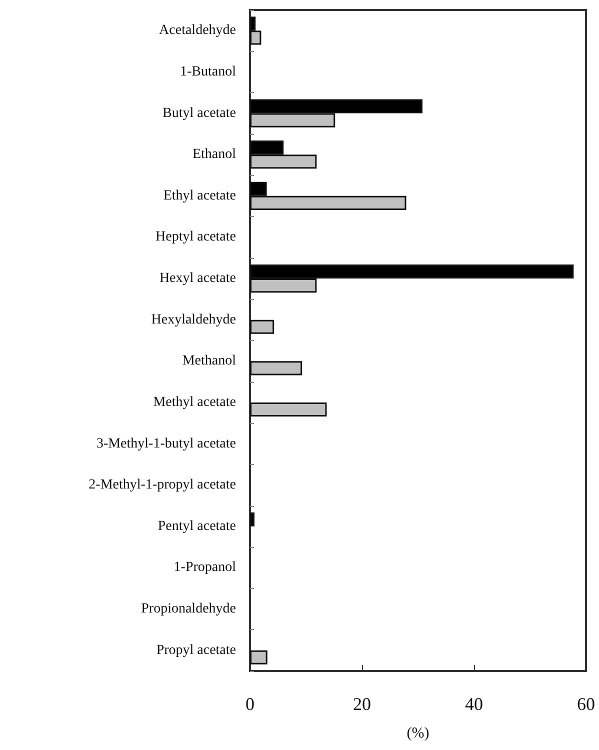 The image size is (599, 750). I want to click on y-tick-label: Heptyl acetate, so click(196, 237).